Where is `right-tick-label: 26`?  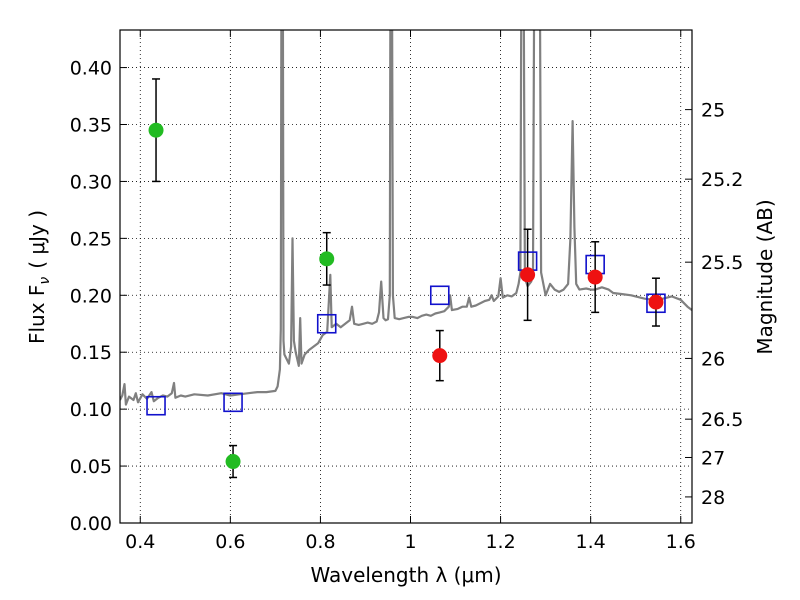
right-tick-label: 26 is located at coordinates (713, 359).